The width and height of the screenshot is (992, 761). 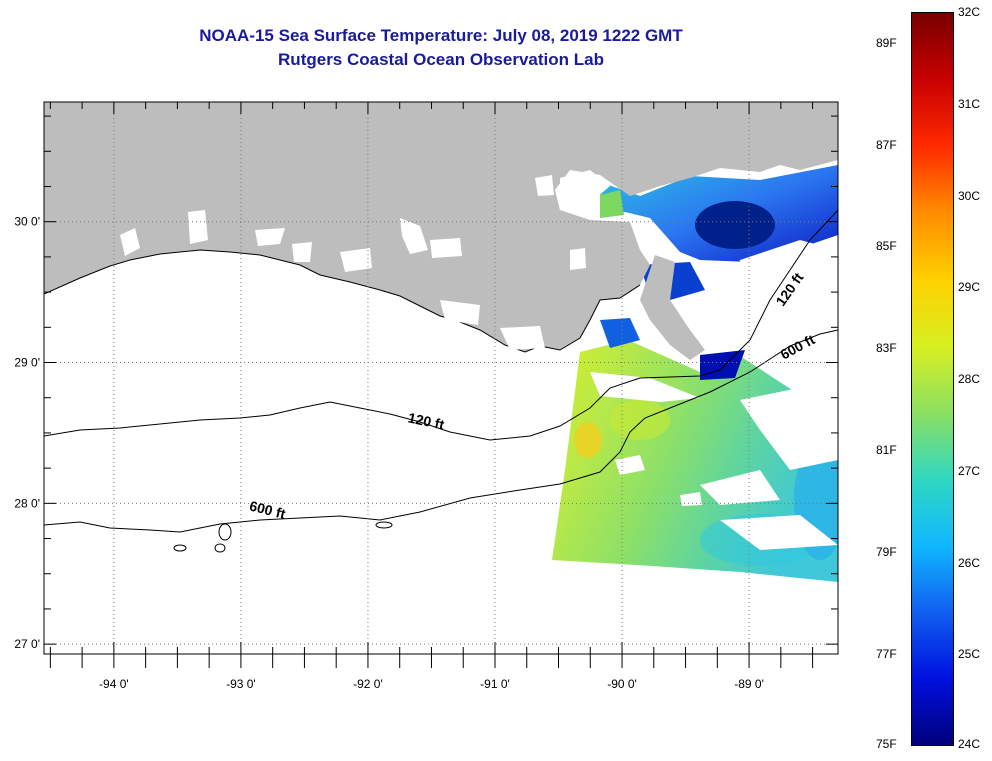 I want to click on colorbar-celsius-label: 25C, so click(x=969, y=654).